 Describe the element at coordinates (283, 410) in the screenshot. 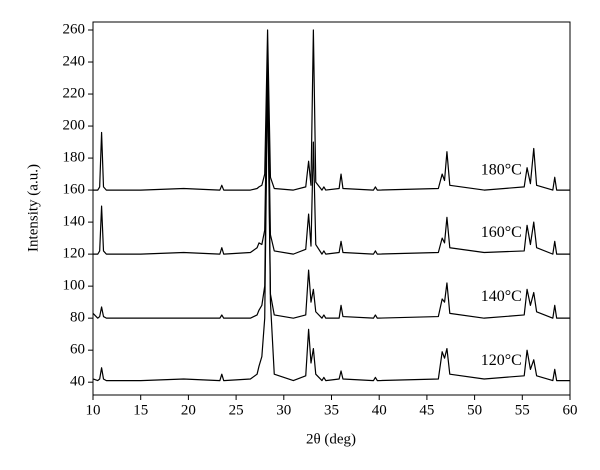

I see `x-tick-label: 30` at that location.